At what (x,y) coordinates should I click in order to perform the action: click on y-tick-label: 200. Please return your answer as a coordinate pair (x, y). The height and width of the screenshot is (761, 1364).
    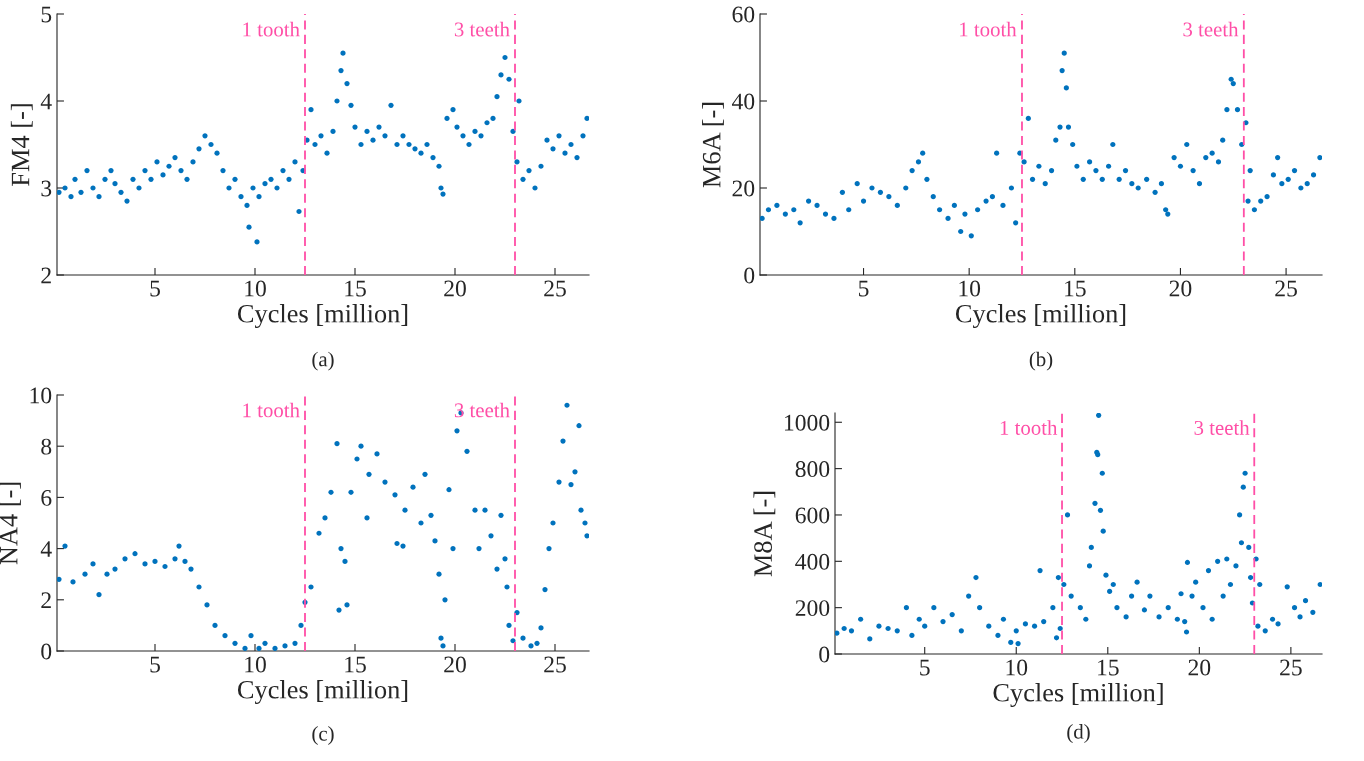
    Looking at the image, I should click on (812, 608).